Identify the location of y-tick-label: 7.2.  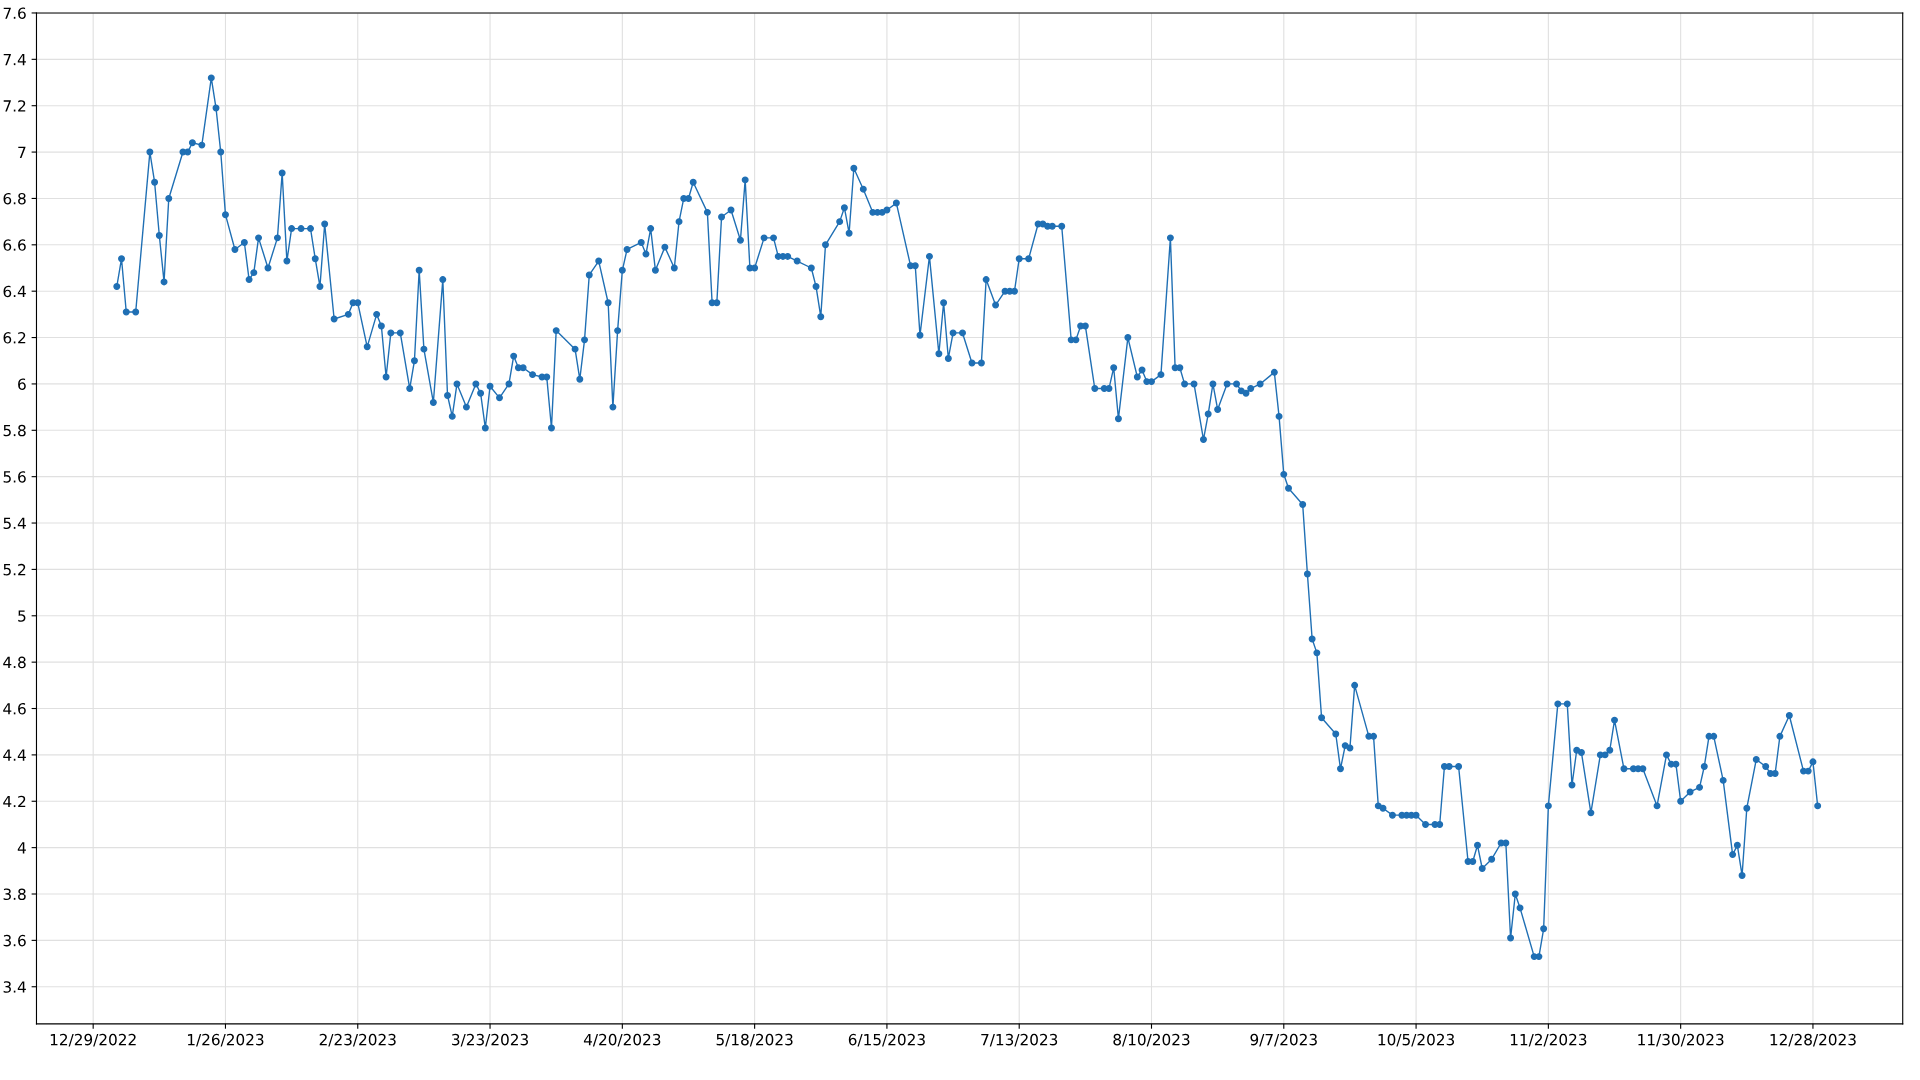
(14, 106).